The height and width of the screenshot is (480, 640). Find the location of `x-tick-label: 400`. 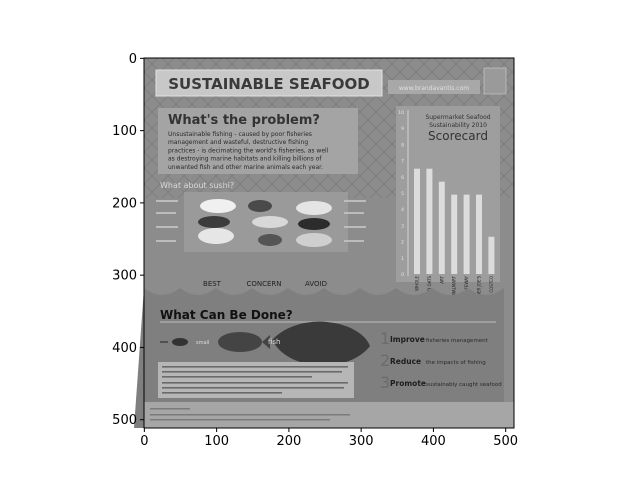

x-tick-label: 400 is located at coordinates (433, 441).